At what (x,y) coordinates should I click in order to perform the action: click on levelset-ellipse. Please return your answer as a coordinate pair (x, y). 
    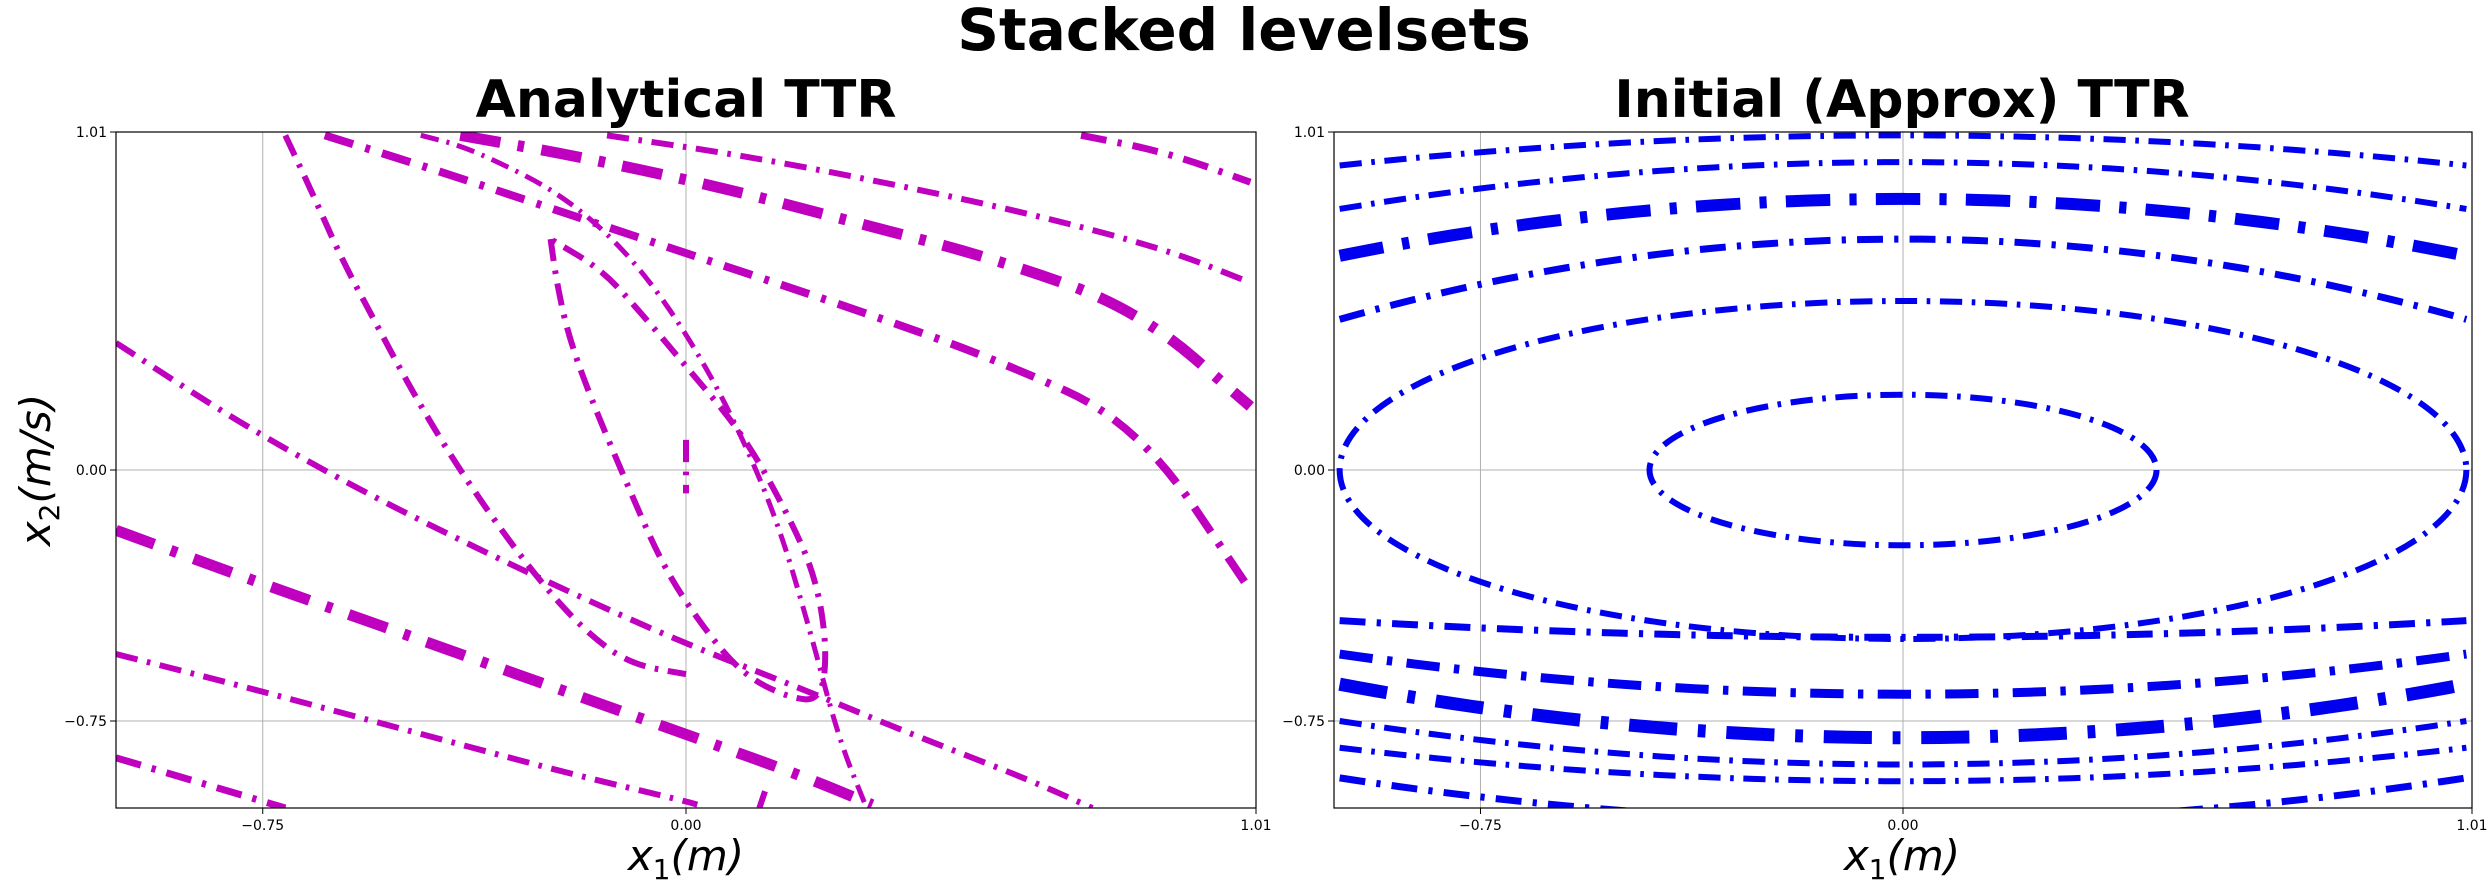
    Looking at the image, I should click on (1903, 470).